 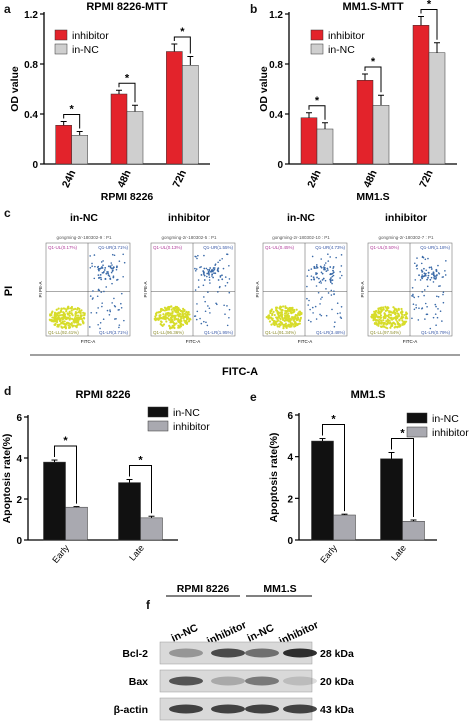 I want to click on quadrant-ll-label: Q1-LL(91.34%), so click(x=280, y=332).